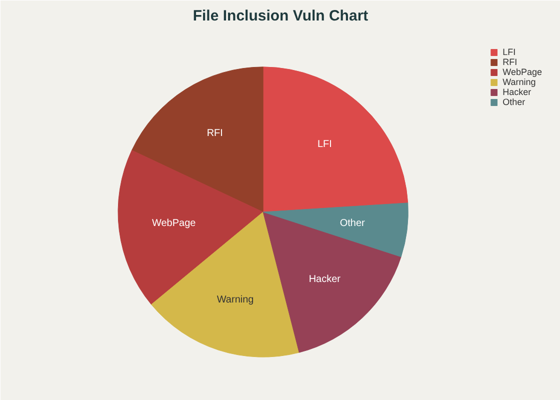 The width and height of the screenshot is (560, 400). I want to click on legend-label: LFI, so click(509, 52).